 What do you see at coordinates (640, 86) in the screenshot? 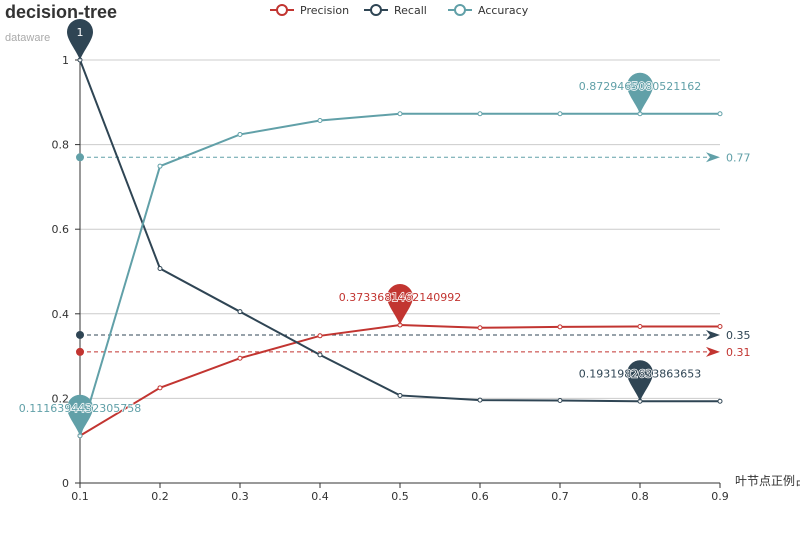
I see `max-pin-label: 0.8729465080521162` at bounding box center [640, 86].